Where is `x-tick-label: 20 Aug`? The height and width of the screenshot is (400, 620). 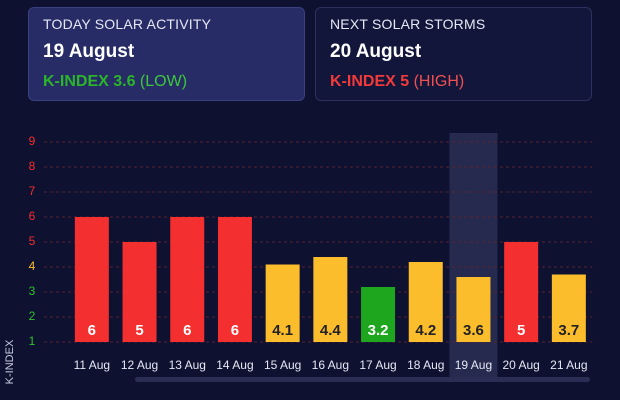 x-tick-label: 20 Aug is located at coordinates (520, 365).